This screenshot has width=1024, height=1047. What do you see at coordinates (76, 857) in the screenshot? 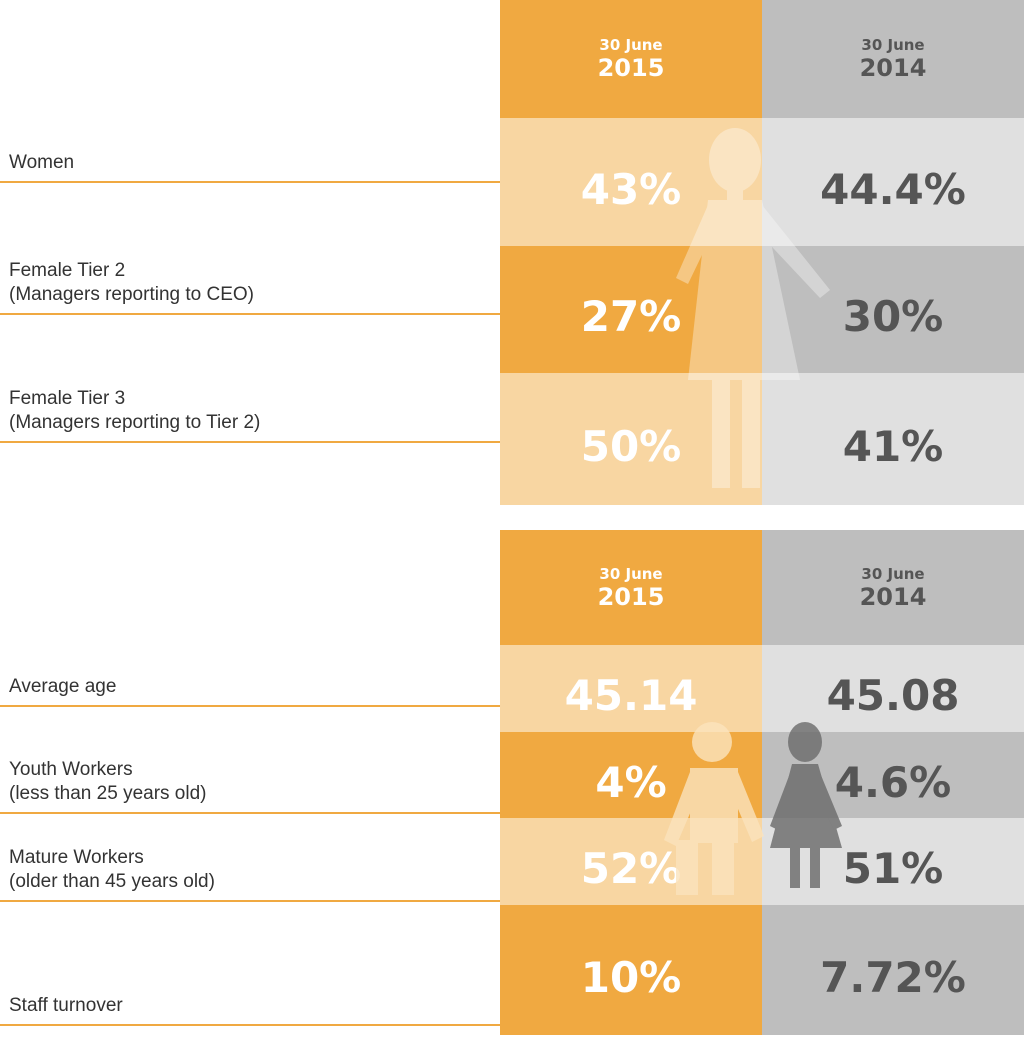
I see `label-line: Mature Workers` at bounding box center [76, 857].